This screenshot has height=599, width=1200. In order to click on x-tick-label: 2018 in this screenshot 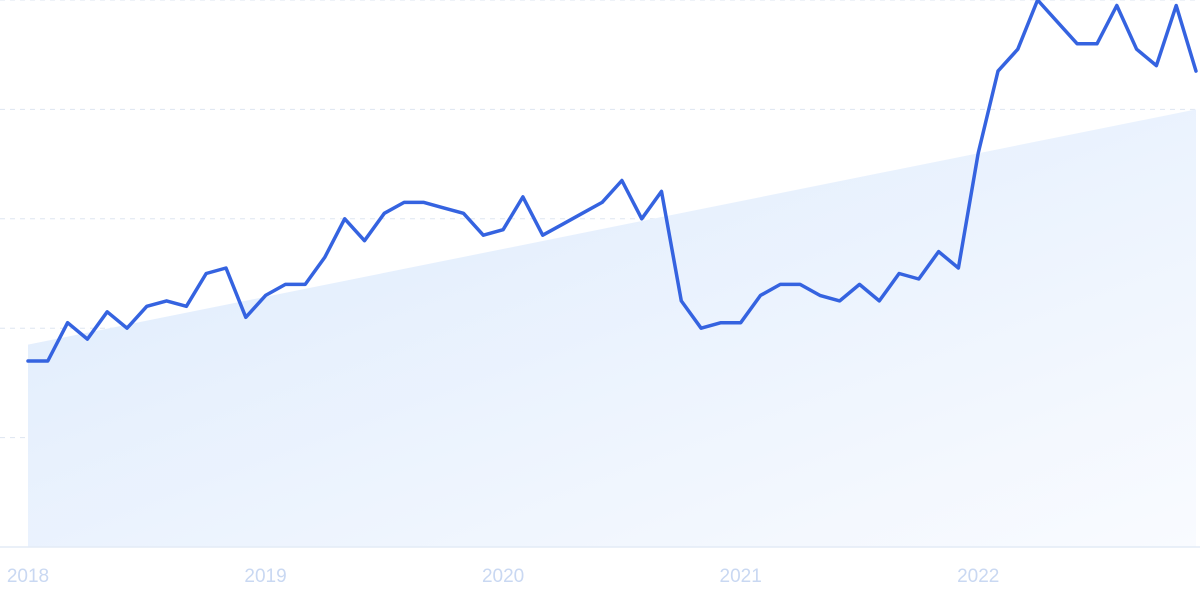, I will do `click(28, 576)`.